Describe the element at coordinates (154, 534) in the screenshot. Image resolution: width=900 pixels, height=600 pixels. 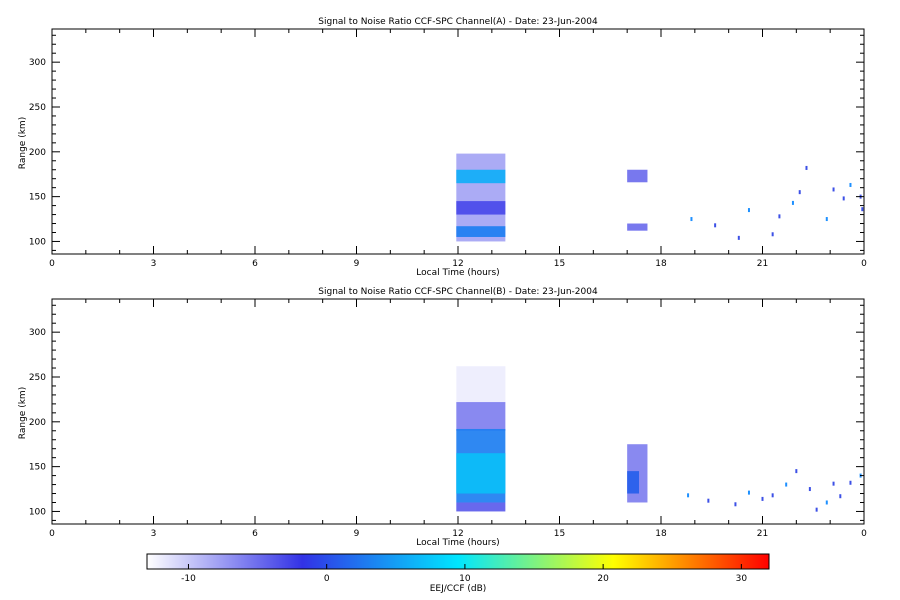
I see `x-tick-label-b-1: 3` at that location.